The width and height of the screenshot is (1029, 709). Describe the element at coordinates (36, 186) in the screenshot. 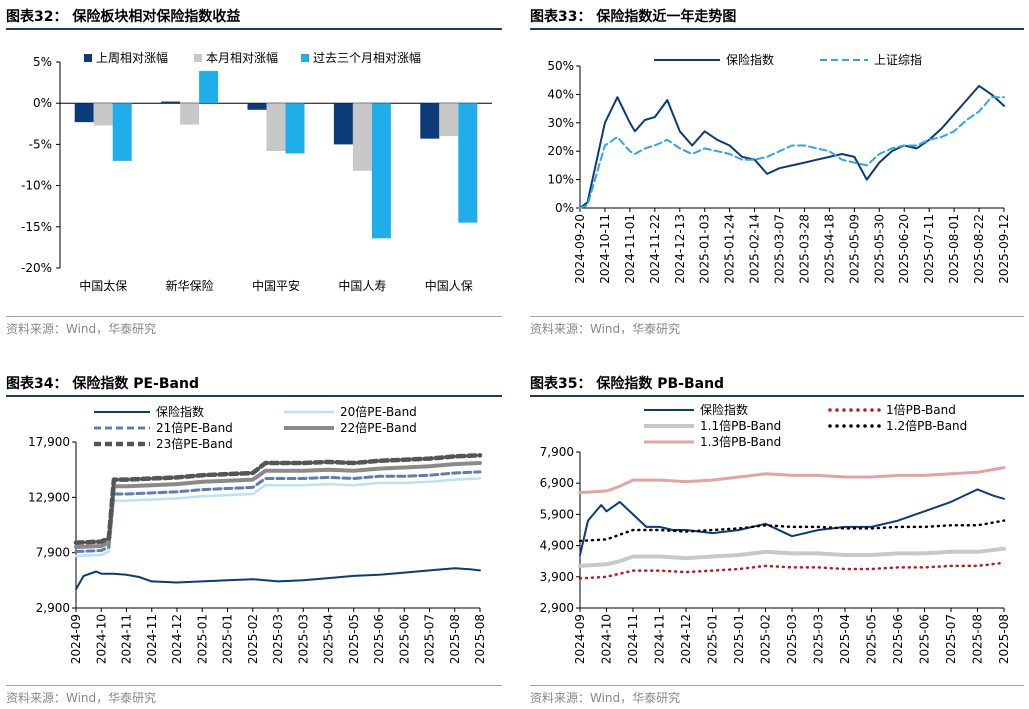

I see `y-tick-label: -10%` at that location.